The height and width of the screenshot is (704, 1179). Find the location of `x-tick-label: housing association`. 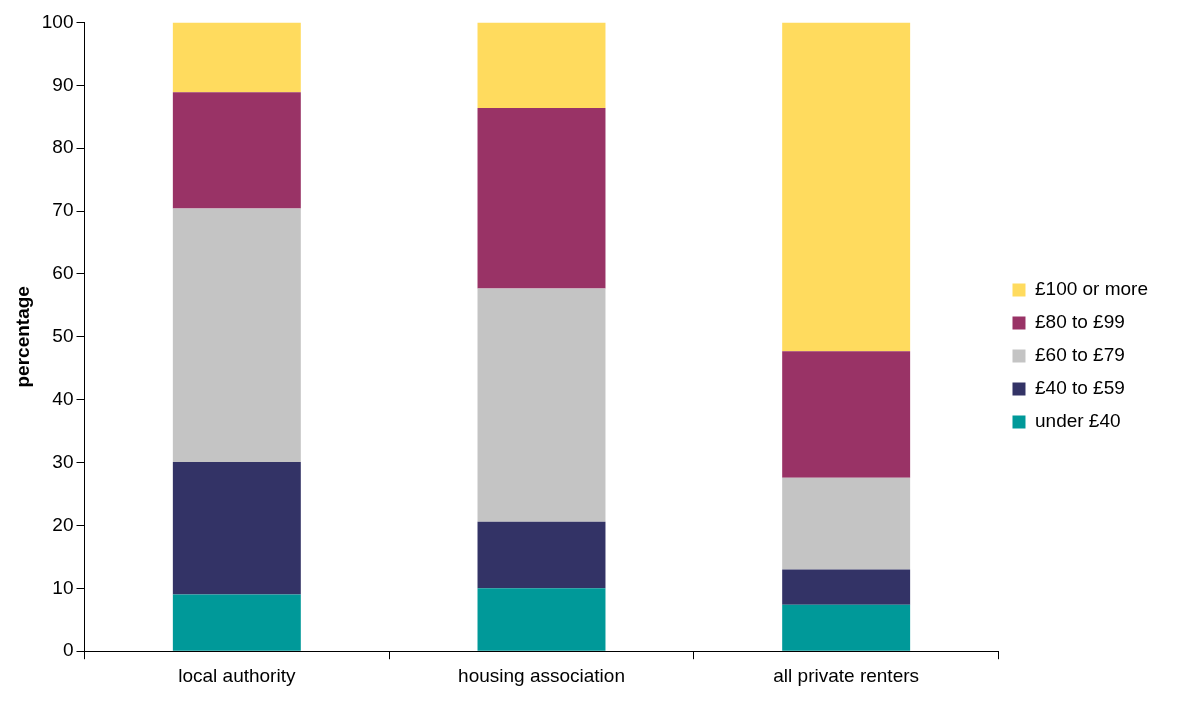

x-tick-label: housing association is located at coordinates (541, 675).